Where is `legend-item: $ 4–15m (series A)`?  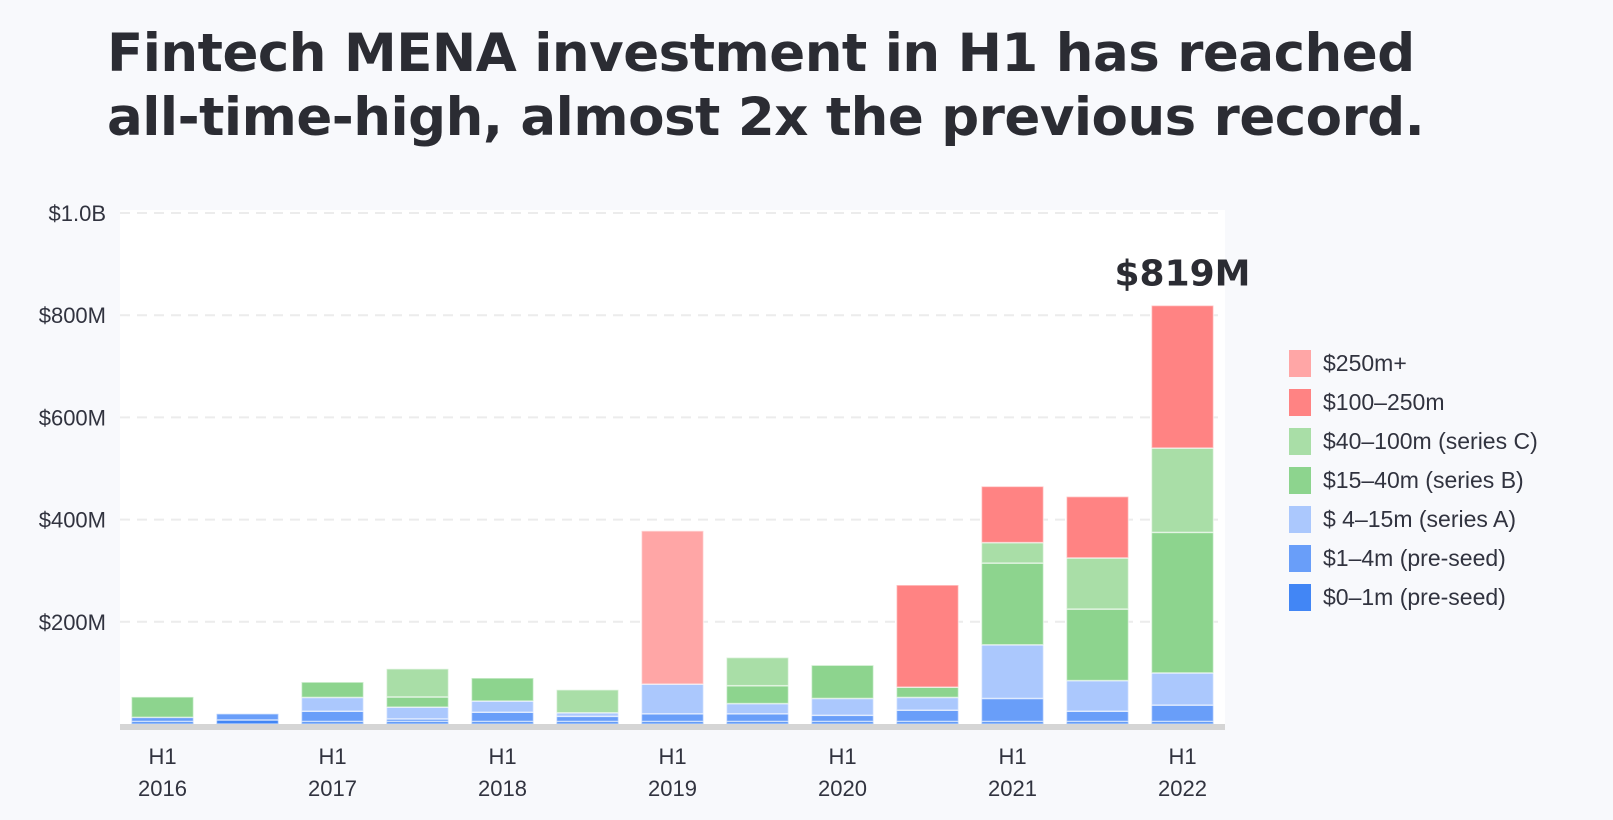 legend-item: $ 4–15m (series A) is located at coordinates (1413, 519).